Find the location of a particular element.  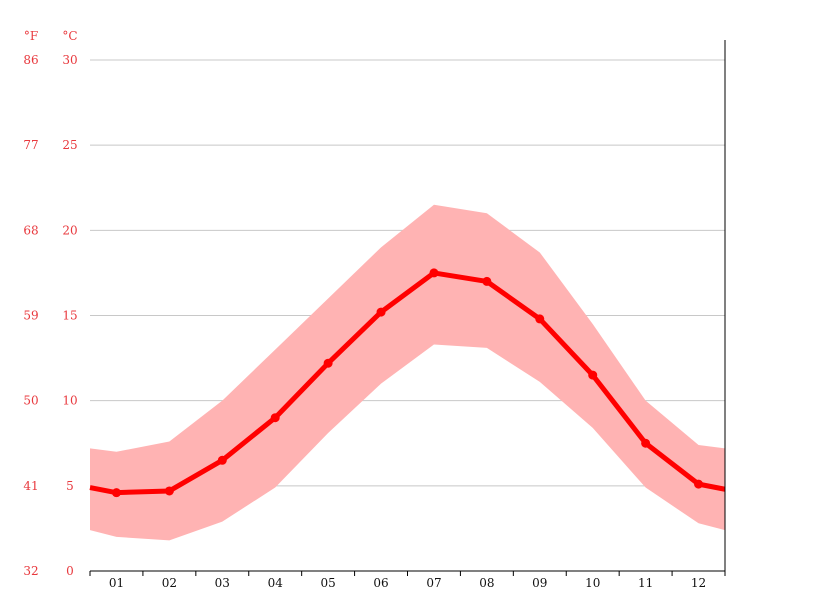

celsius-unit-label: °C is located at coordinates (69, 36).